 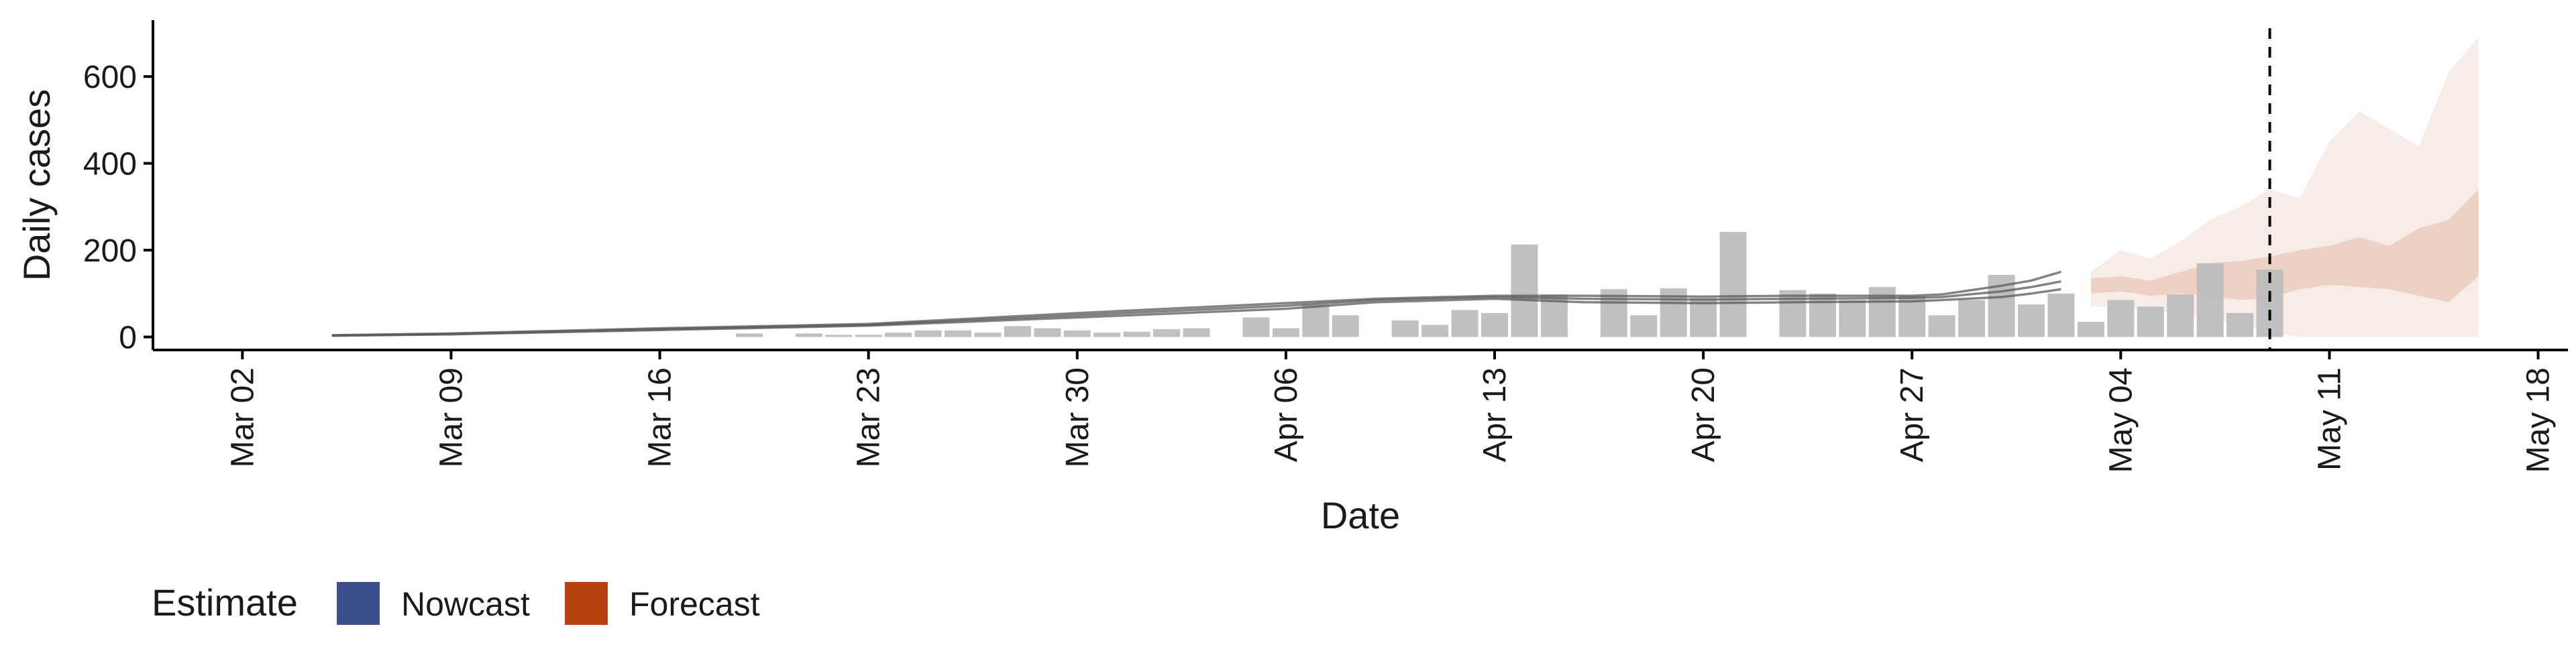 I want to click on x-tick-label: Apr 13, so click(x=1495, y=414).